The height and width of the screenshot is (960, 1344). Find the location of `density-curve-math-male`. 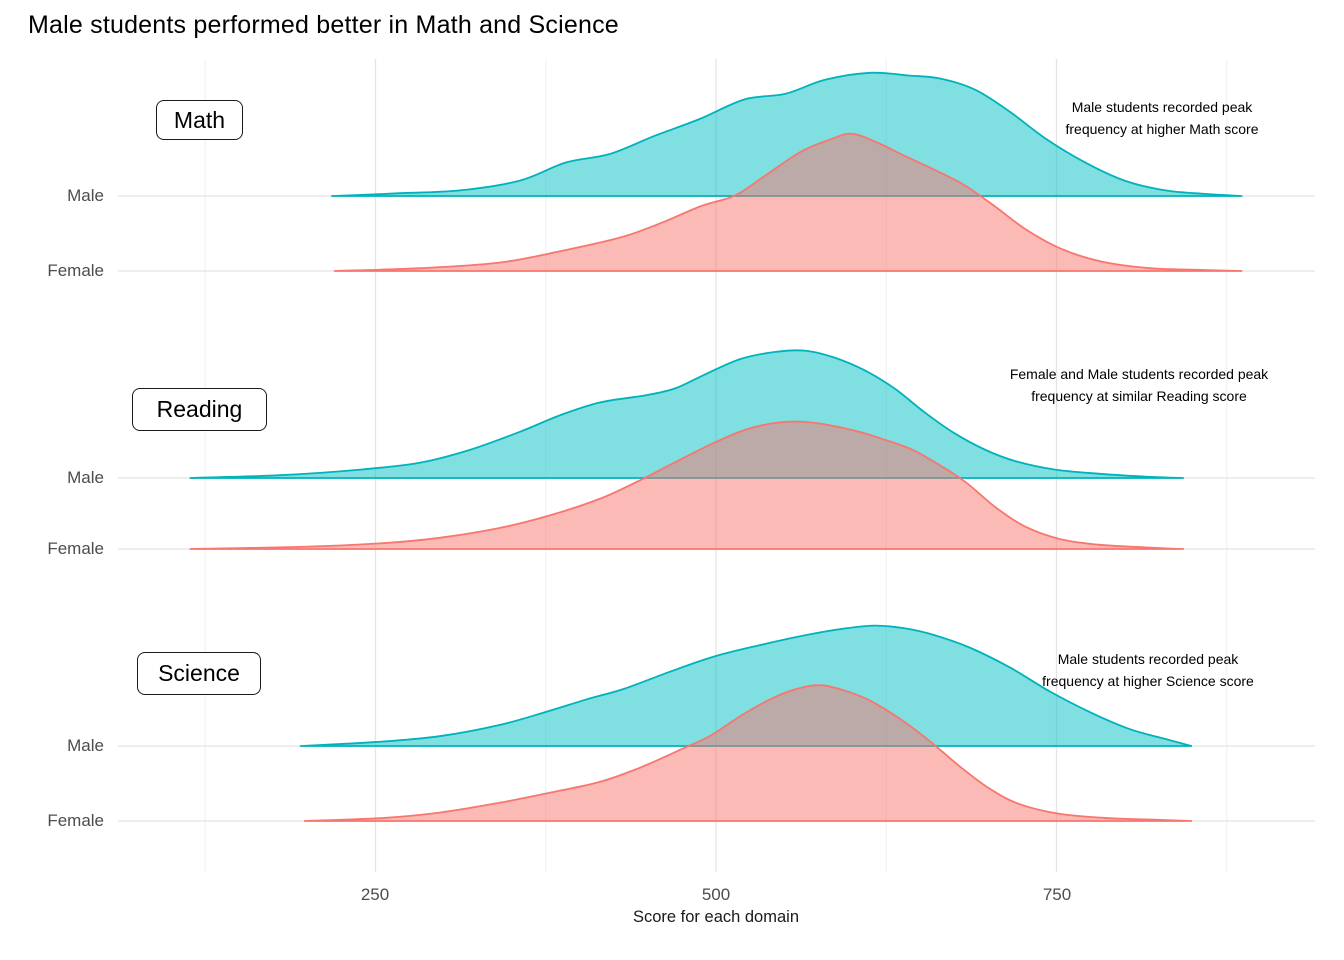

density-curve-math-male is located at coordinates (787, 134).